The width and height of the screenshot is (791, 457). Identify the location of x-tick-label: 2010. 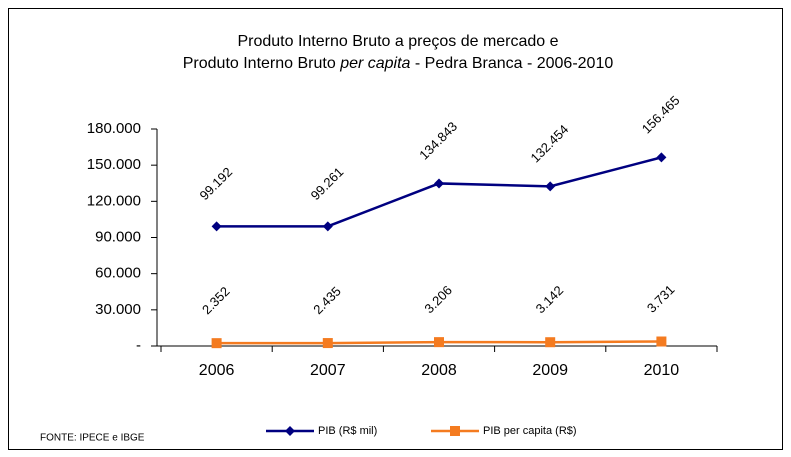
(662, 370).